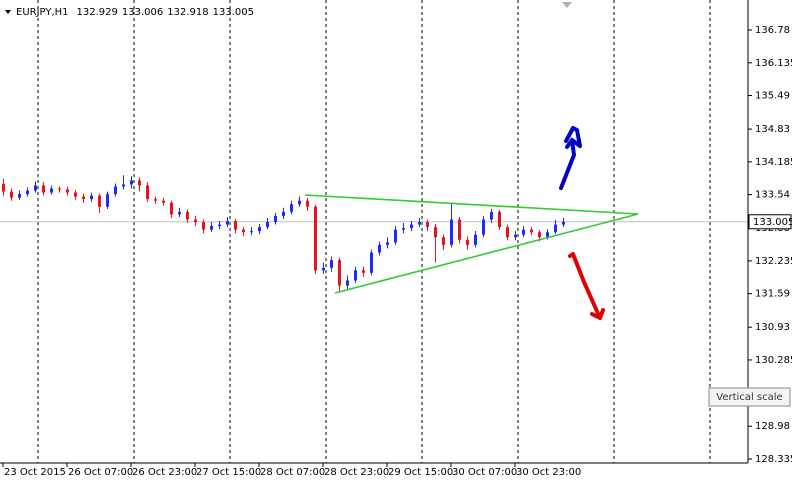 The height and width of the screenshot is (481, 792). I want to click on x-tick-label: 28 Oct 07:00, so click(292, 472).